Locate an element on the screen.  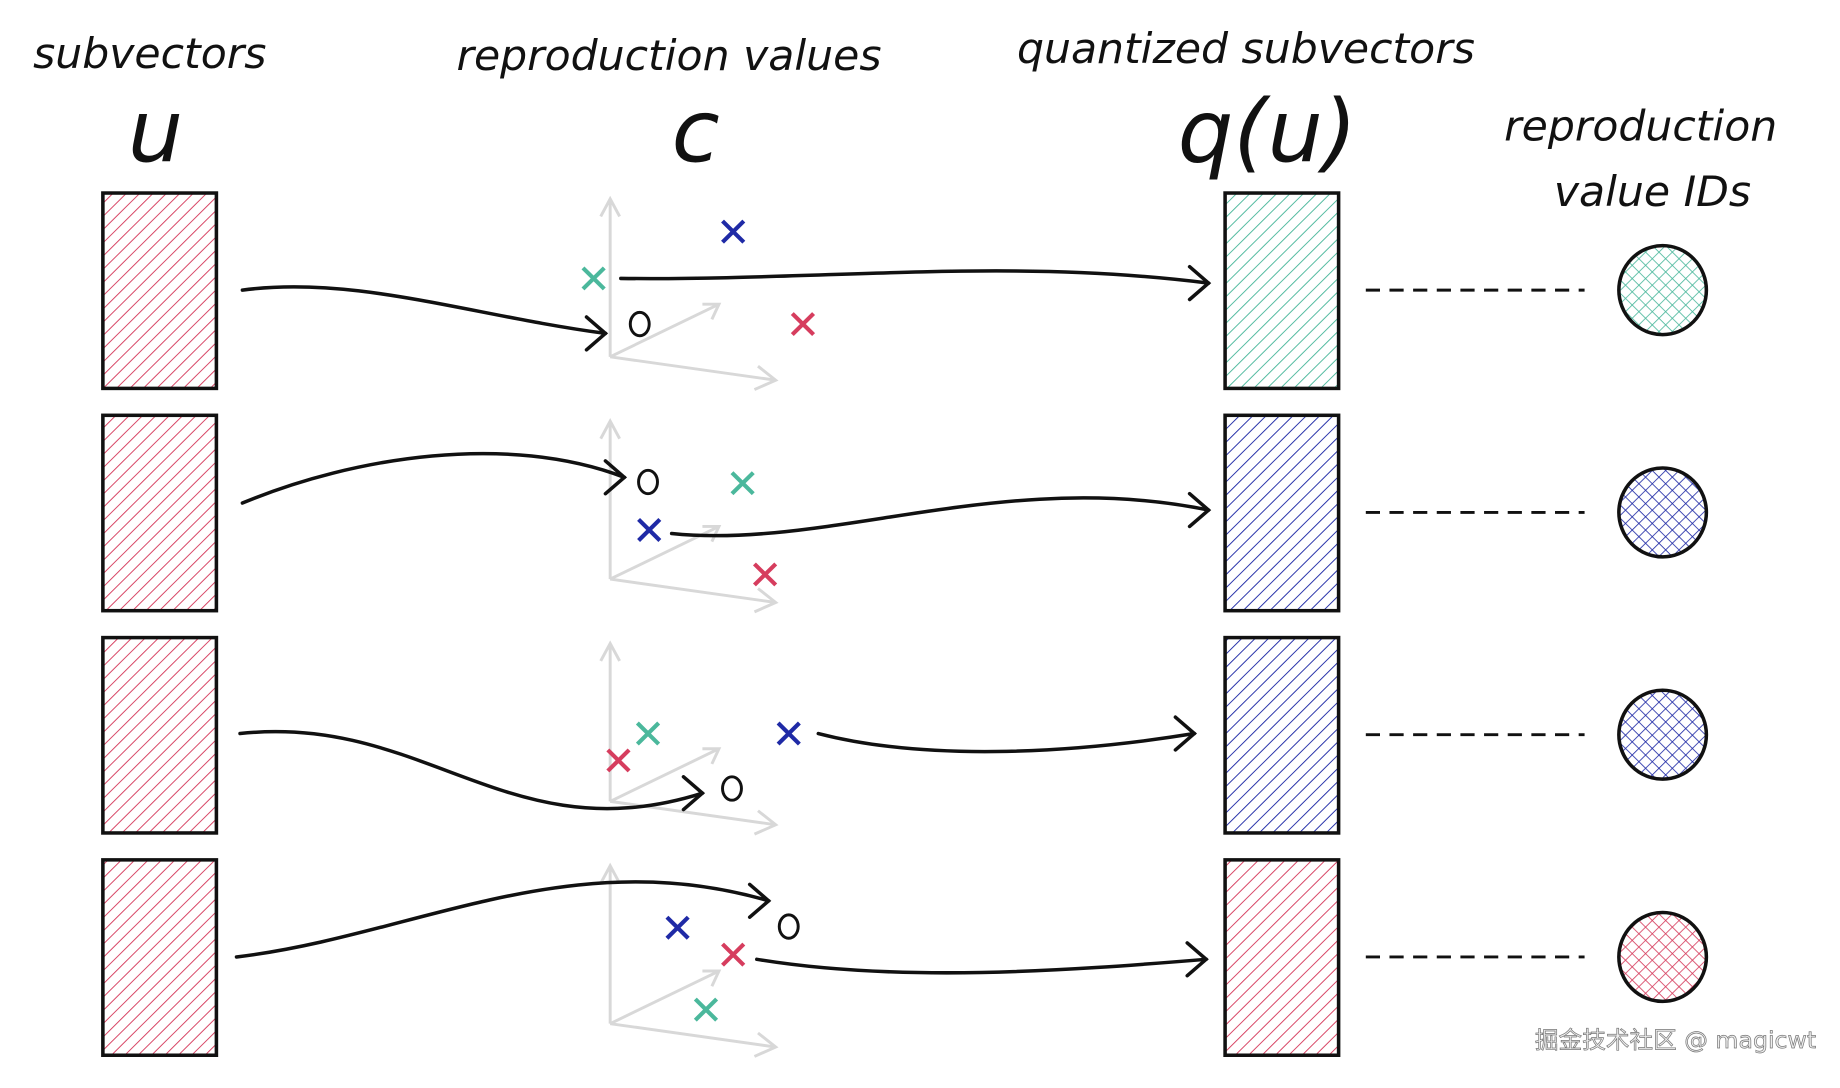
subvectors-heading: subvectors is located at coordinates (149, 53).